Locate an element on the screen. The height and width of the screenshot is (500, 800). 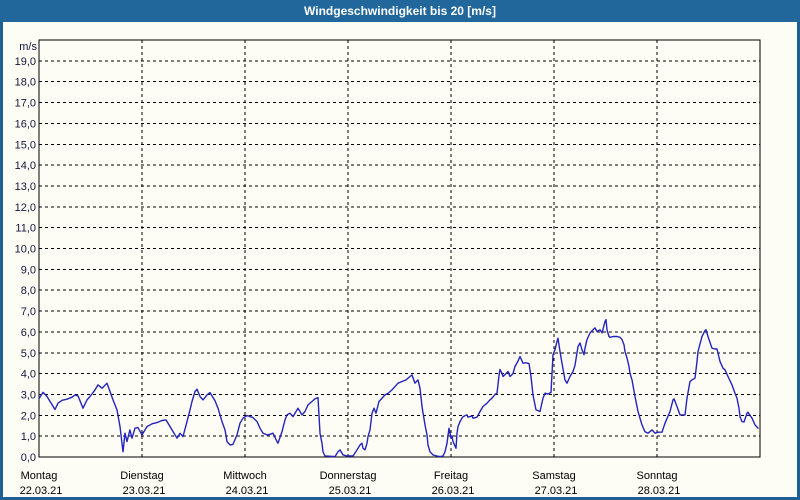
y-tick-label: 8,0 is located at coordinates (28, 291).